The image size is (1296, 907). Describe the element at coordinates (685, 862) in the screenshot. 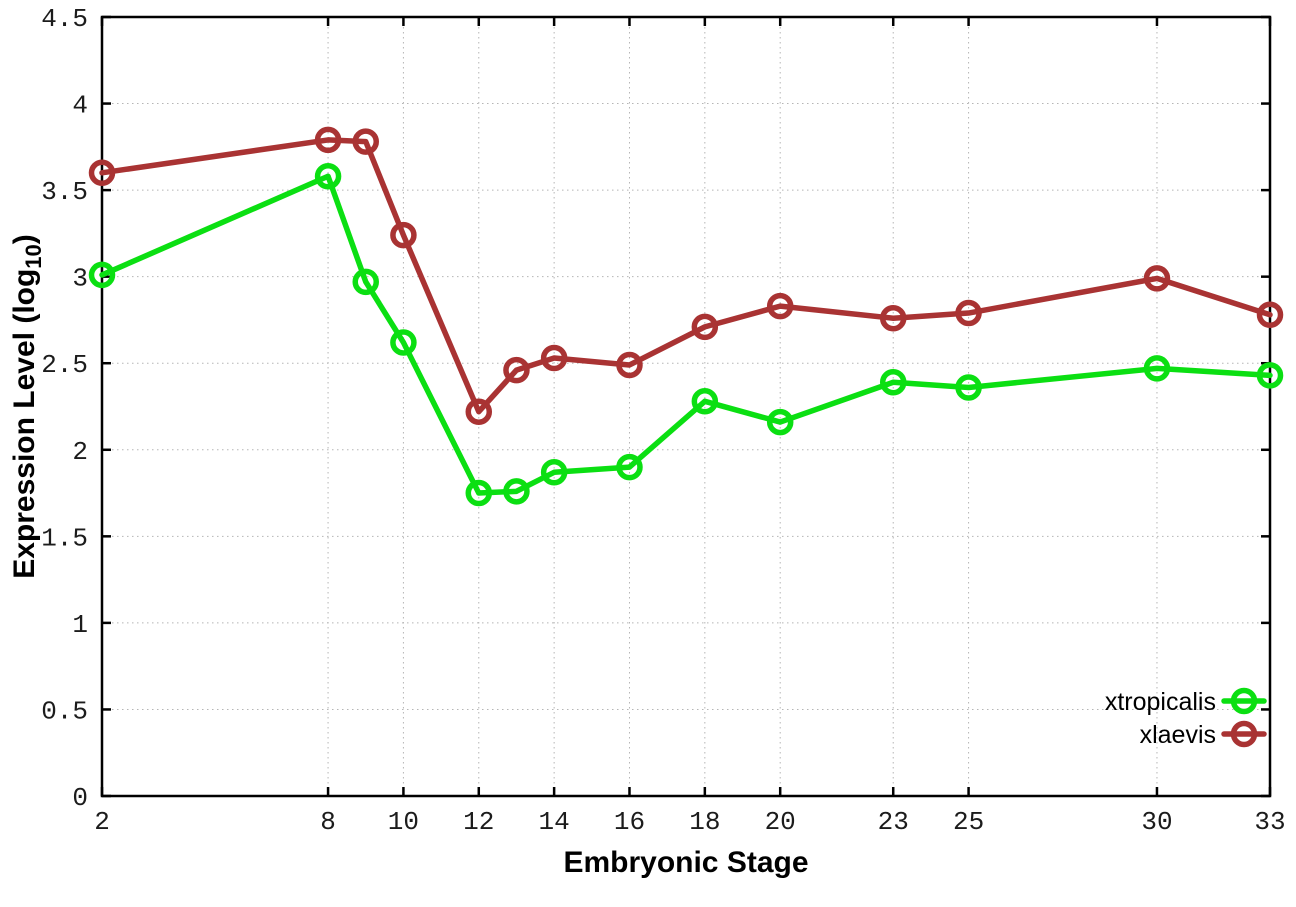

I see `x-axis-title: Embryonic Stage` at that location.